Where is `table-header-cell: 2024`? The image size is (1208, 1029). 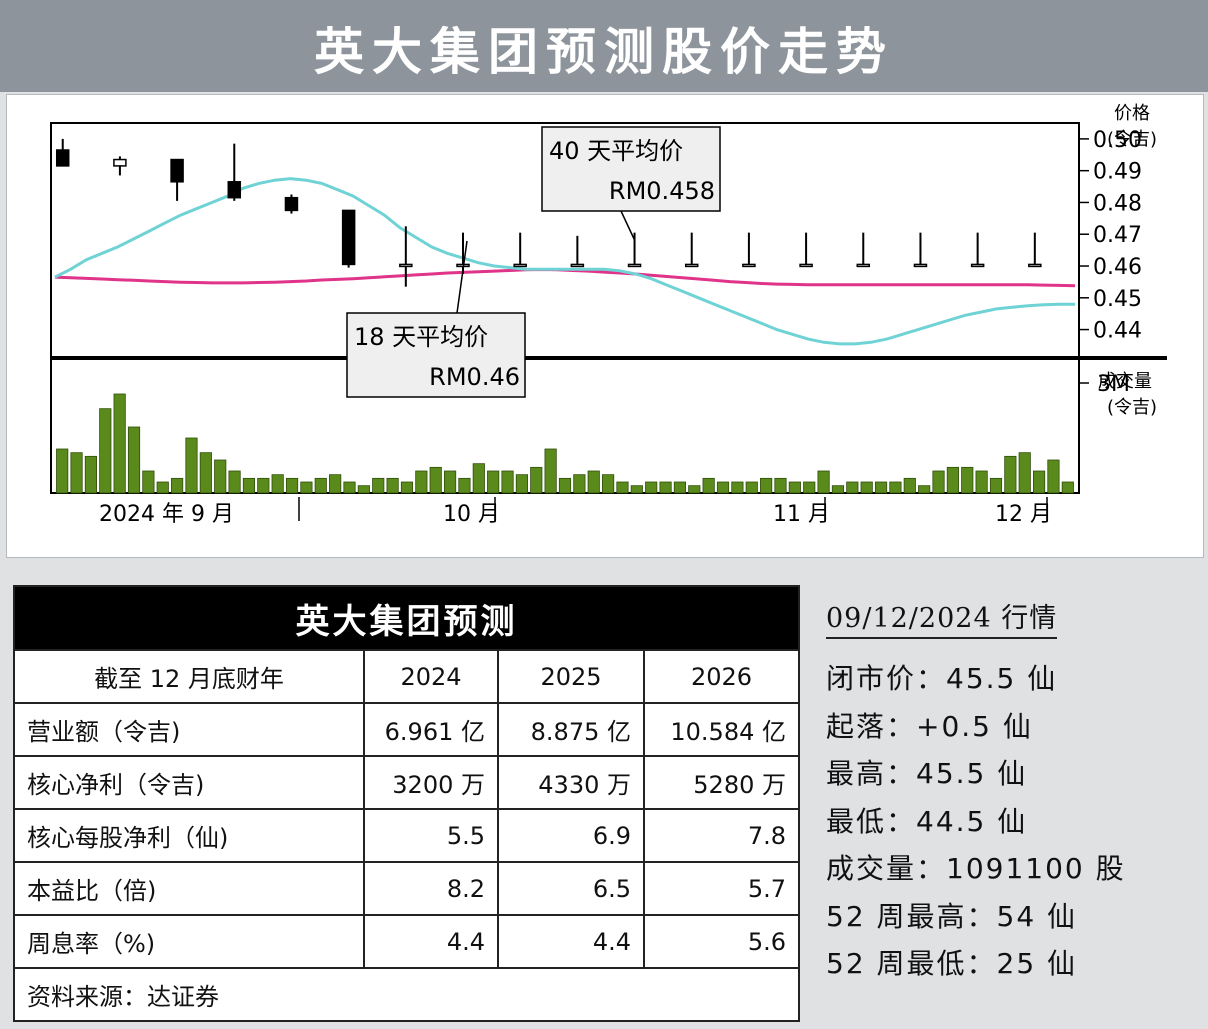
table-header-cell: 2024 is located at coordinates (431, 676).